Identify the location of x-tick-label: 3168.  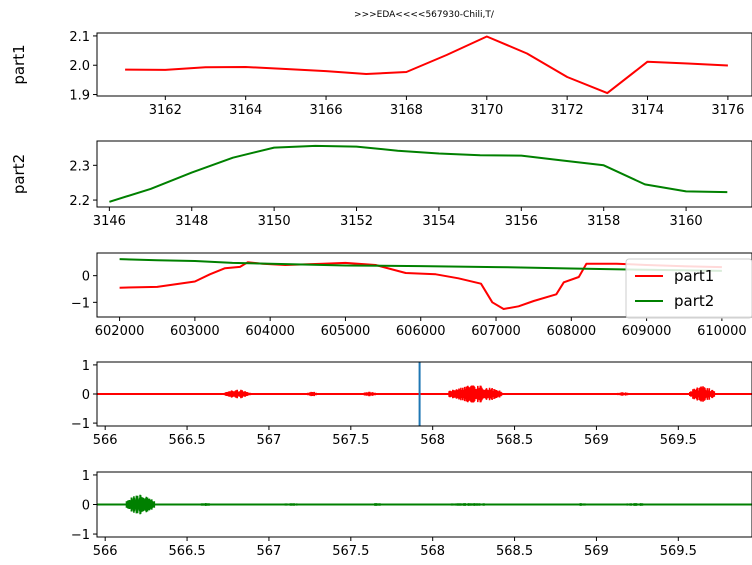
(406, 110).